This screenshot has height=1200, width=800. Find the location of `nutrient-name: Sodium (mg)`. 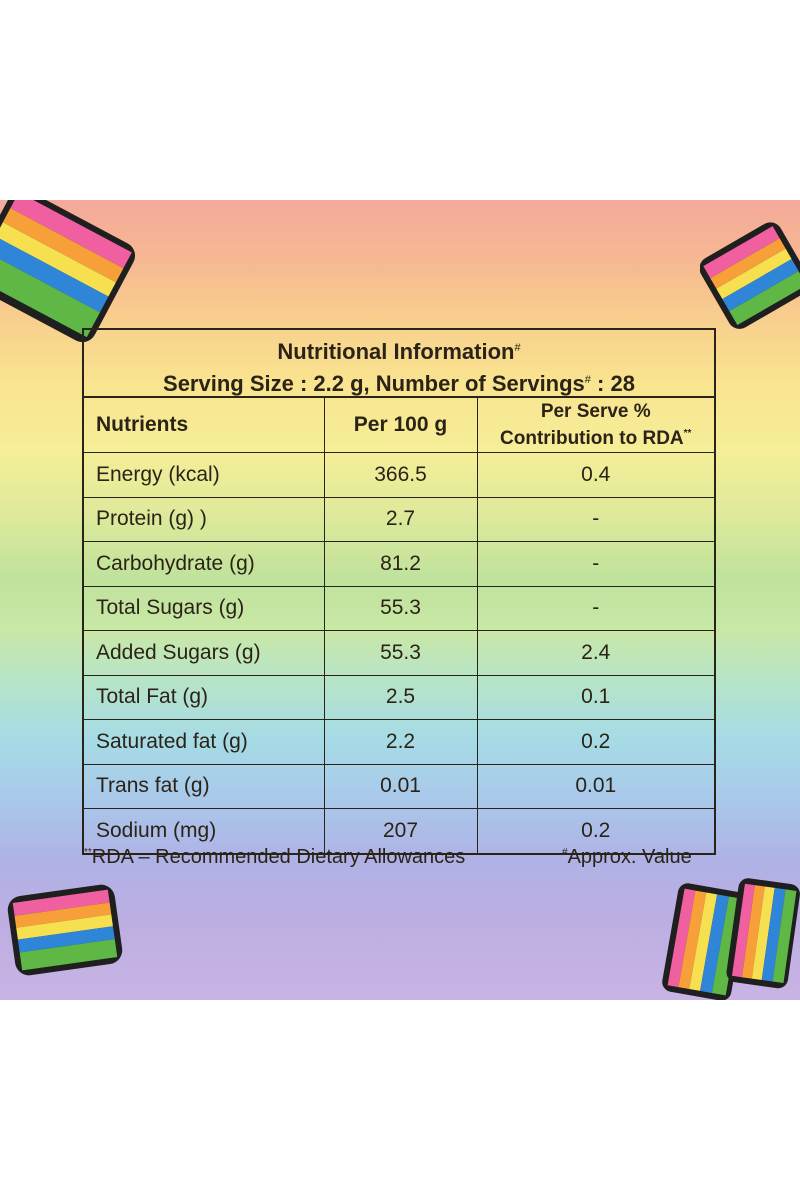

nutrient-name: Sodium (mg) is located at coordinates (204, 830).